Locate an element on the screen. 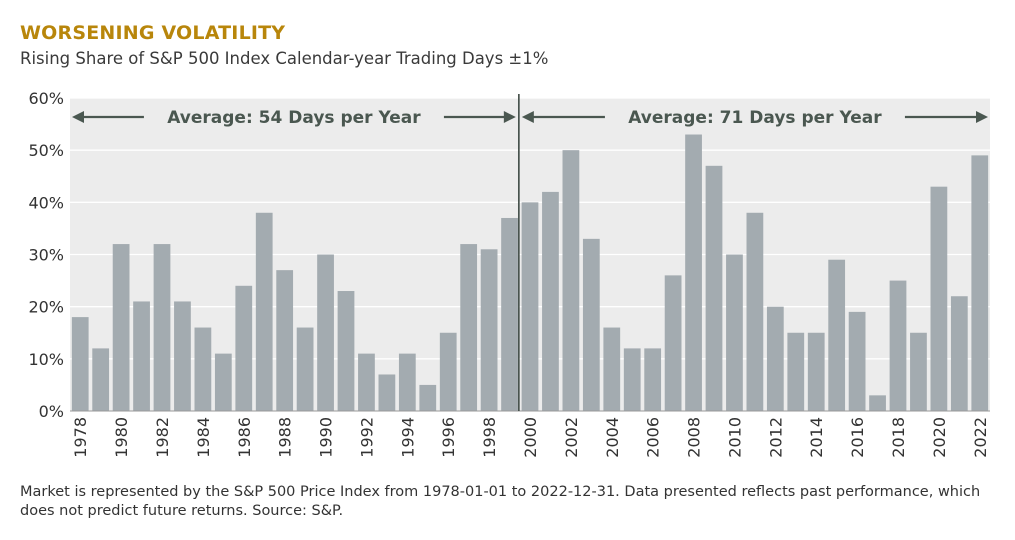 This screenshot has width=1015, height=540. bar-2022 is located at coordinates (980, 283).